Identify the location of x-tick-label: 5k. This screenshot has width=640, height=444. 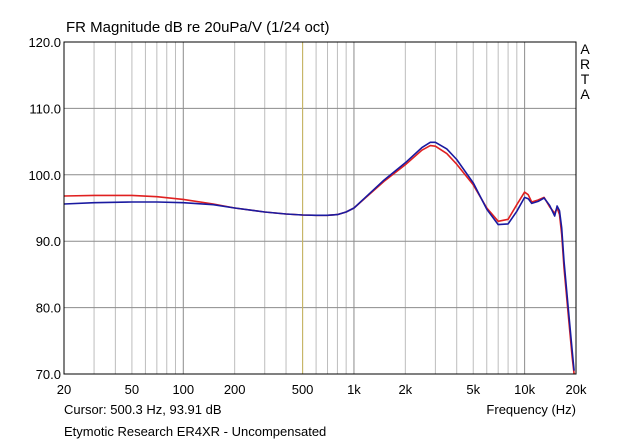
(473, 389).